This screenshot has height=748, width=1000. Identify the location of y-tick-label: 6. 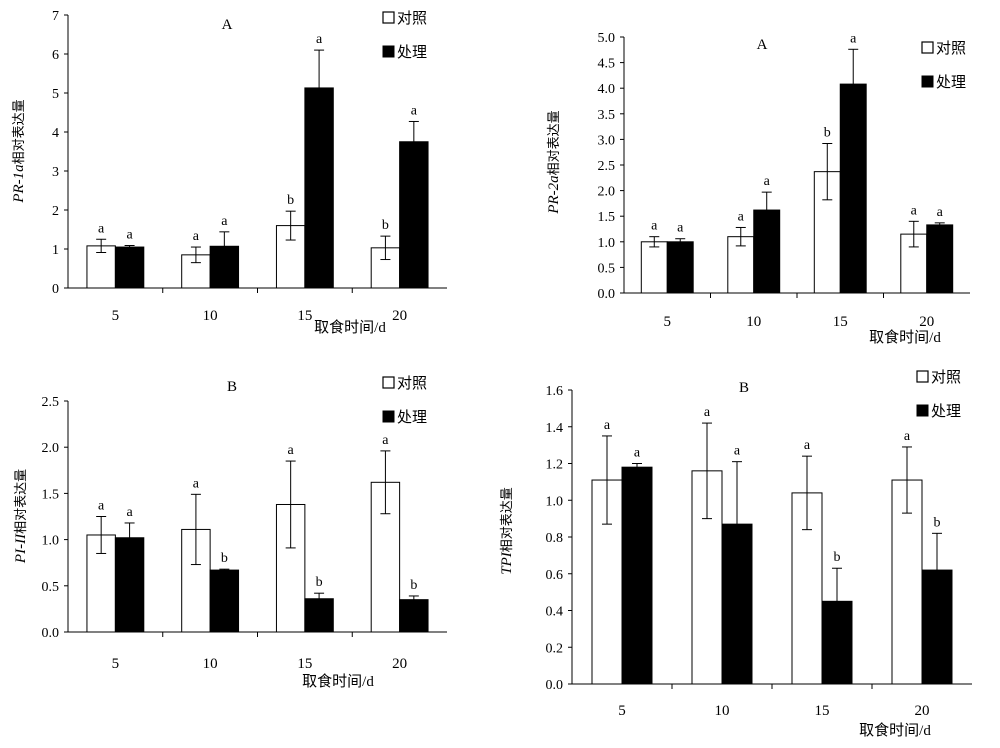
(55, 55).